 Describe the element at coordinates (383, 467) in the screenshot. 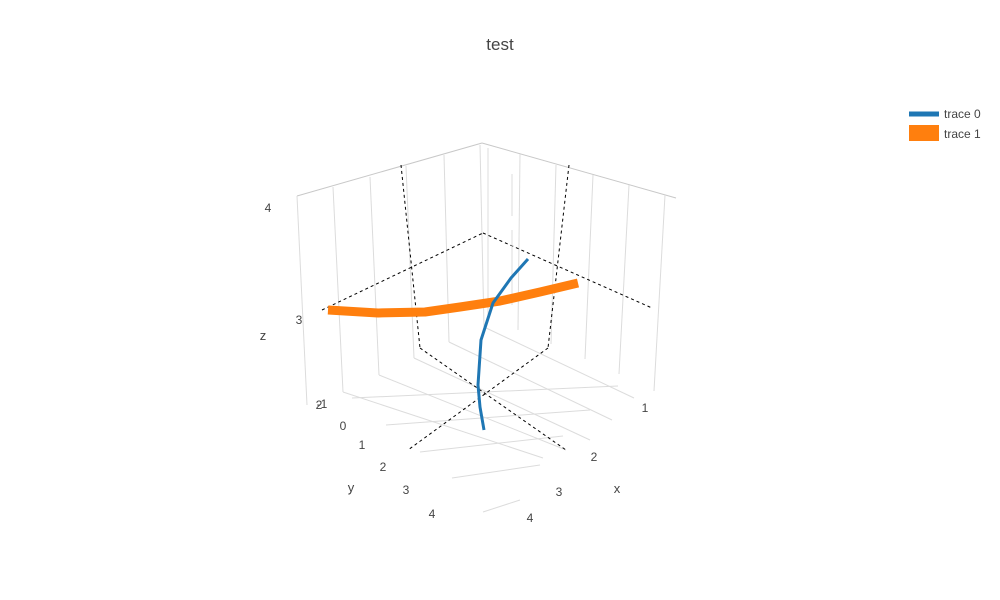

I see `y-tick-label: 2` at that location.